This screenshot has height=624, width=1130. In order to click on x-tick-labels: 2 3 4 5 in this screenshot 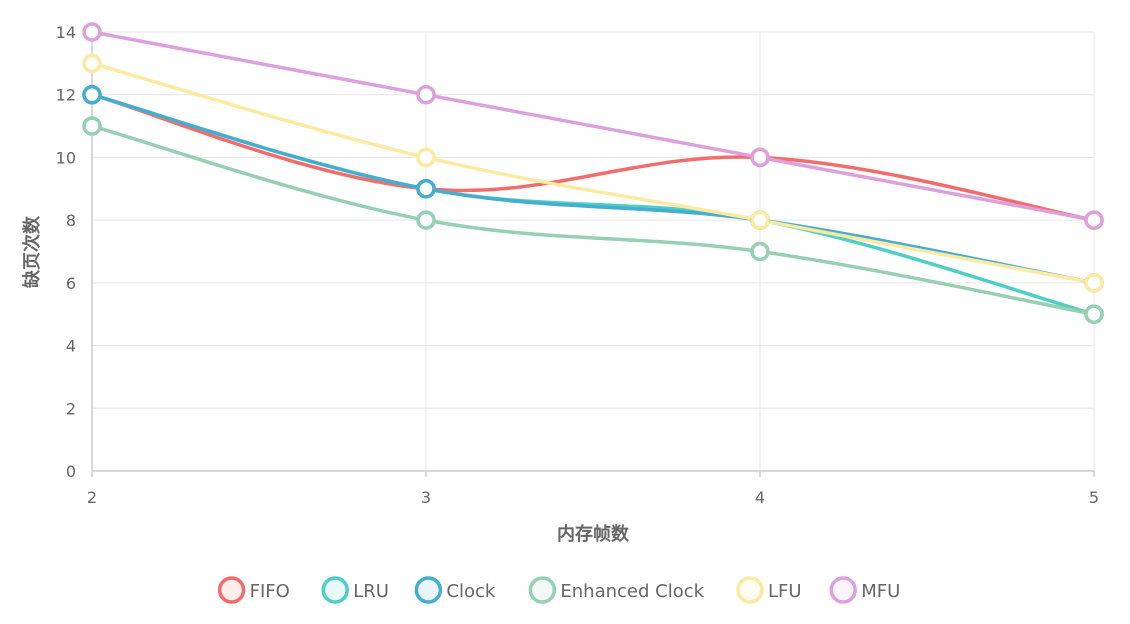, I will do `click(593, 497)`.